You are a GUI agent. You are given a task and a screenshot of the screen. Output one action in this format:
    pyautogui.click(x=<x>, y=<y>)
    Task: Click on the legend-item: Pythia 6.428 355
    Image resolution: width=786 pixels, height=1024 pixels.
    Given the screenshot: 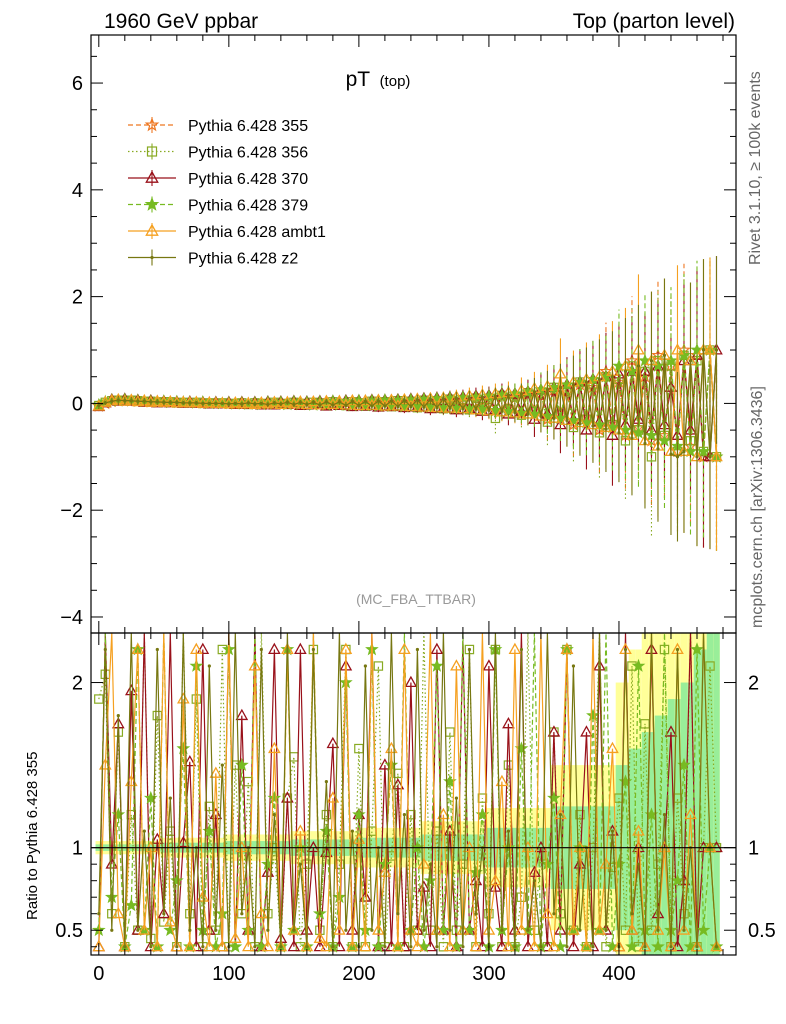 What is the action you would take?
    pyautogui.click(x=218, y=126)
    